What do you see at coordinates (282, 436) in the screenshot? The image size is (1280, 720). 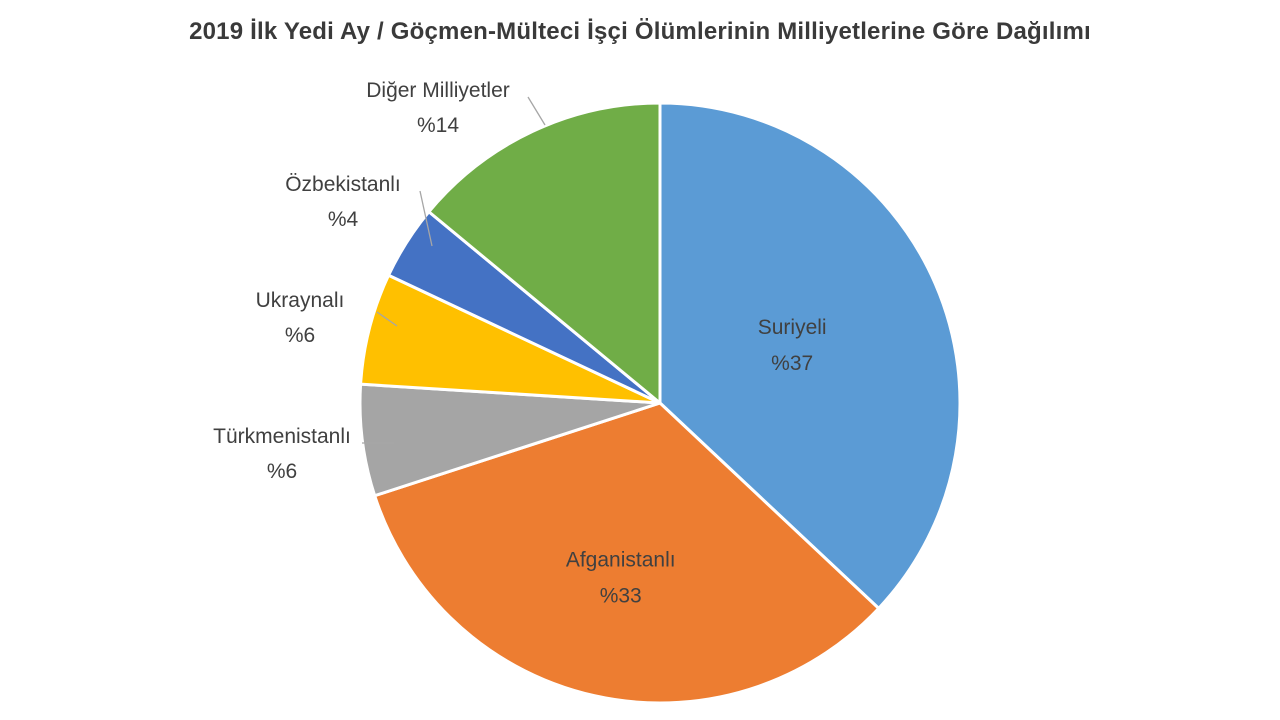 I see `slice-name-turkmenistanli: Türkmenistanlı` at bounding box center [282, 436].